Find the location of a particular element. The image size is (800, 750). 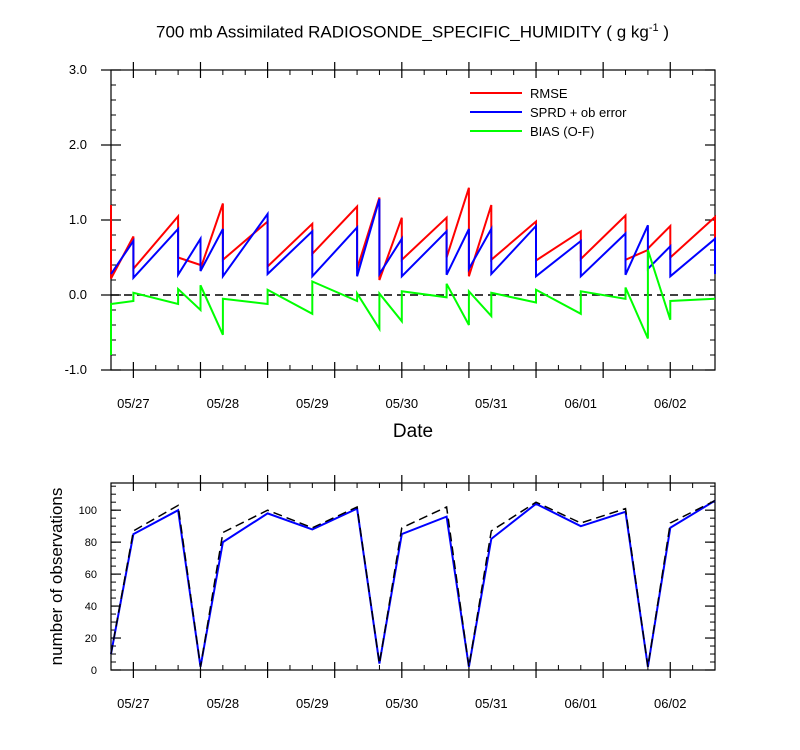

bottom-y-tick-label: 40 is located at coordinates (91, 607).